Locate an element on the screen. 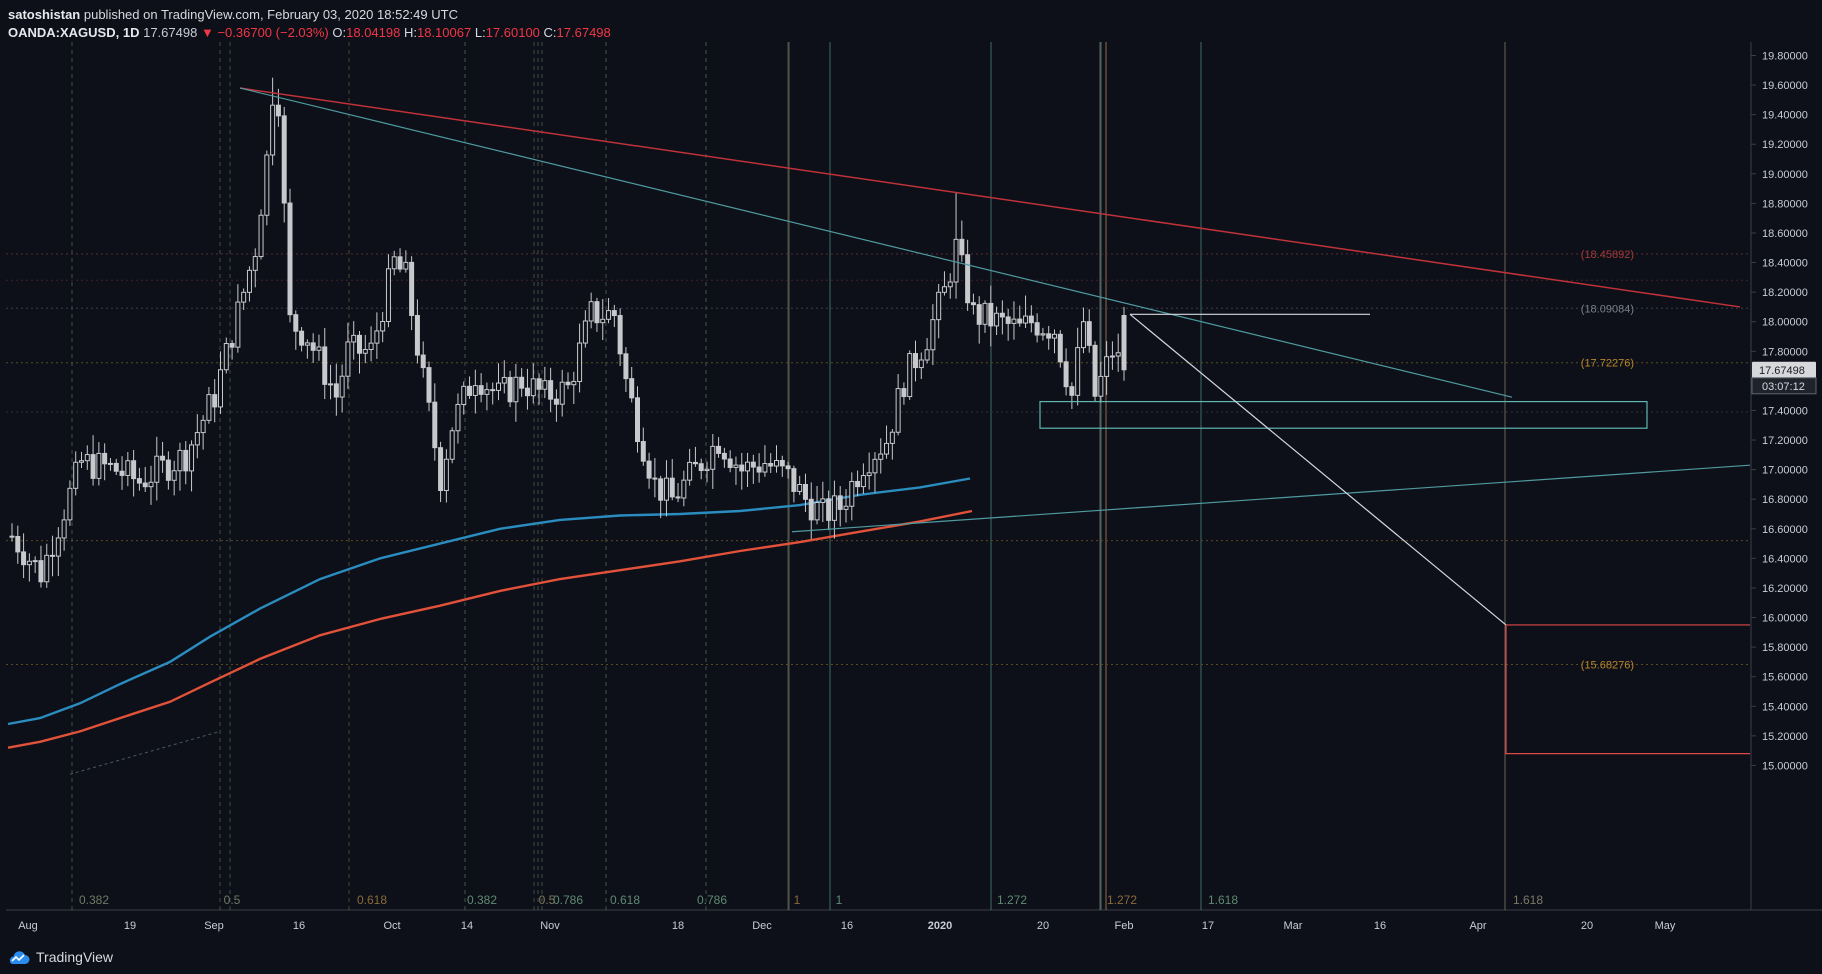  author-name: satoshistan is located at coordinates (44, 14).